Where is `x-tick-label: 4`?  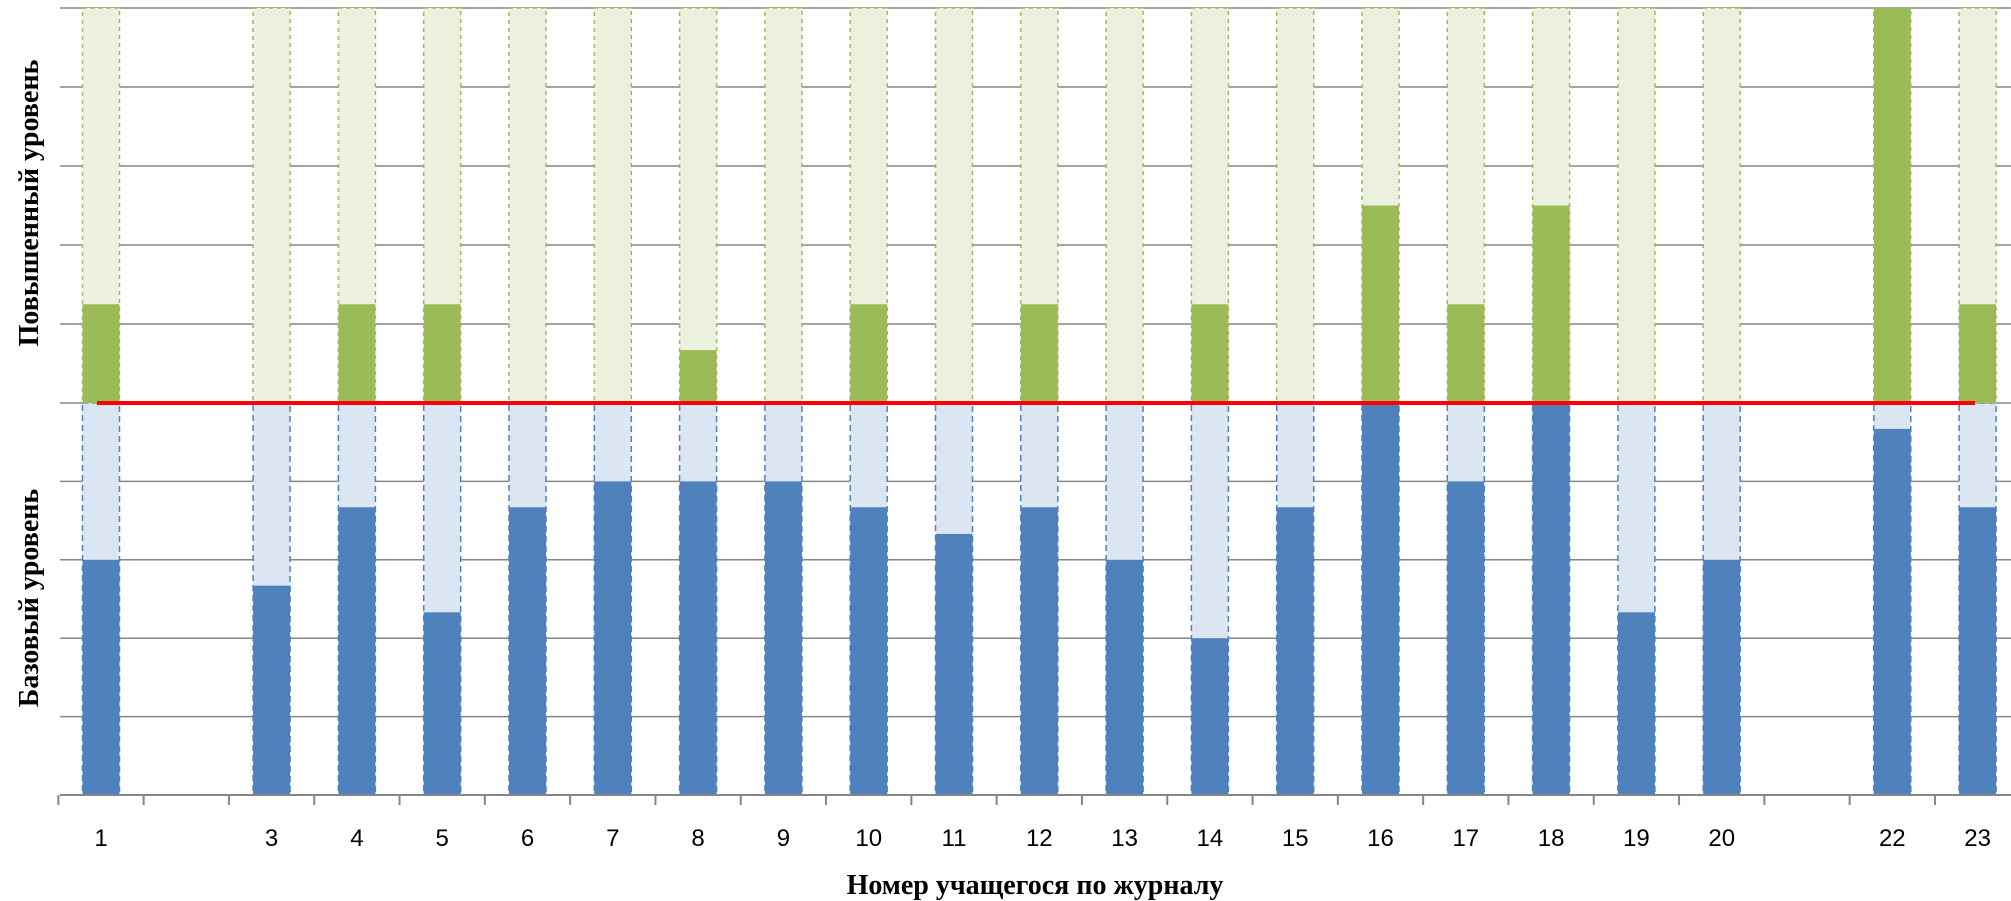
x-tick-label: 4 is located at coordinates (356, 838).